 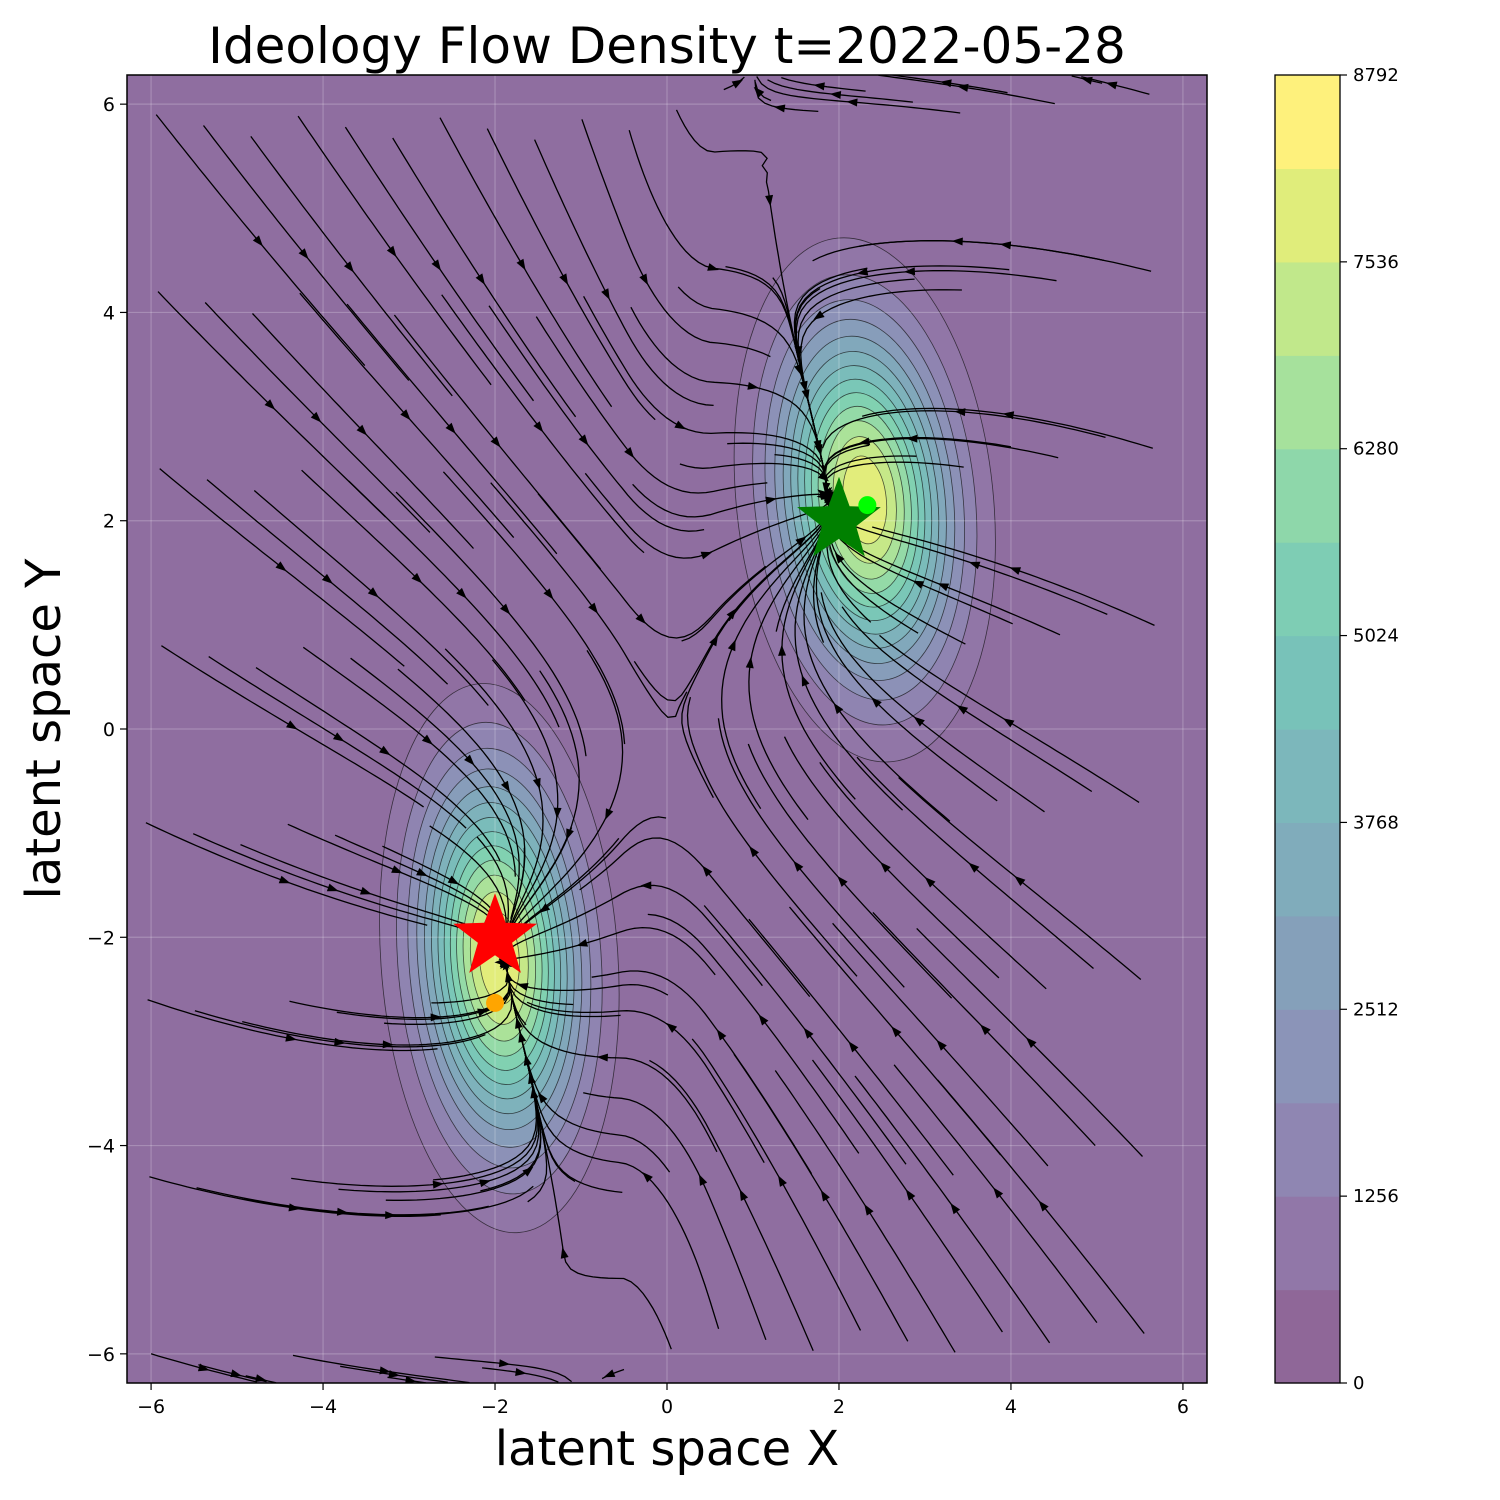 What do you see at coordinates (1376, 75) in the screenshot?
I see `colorbar-tick-label: 8792` at bounding box center [1376, 75].